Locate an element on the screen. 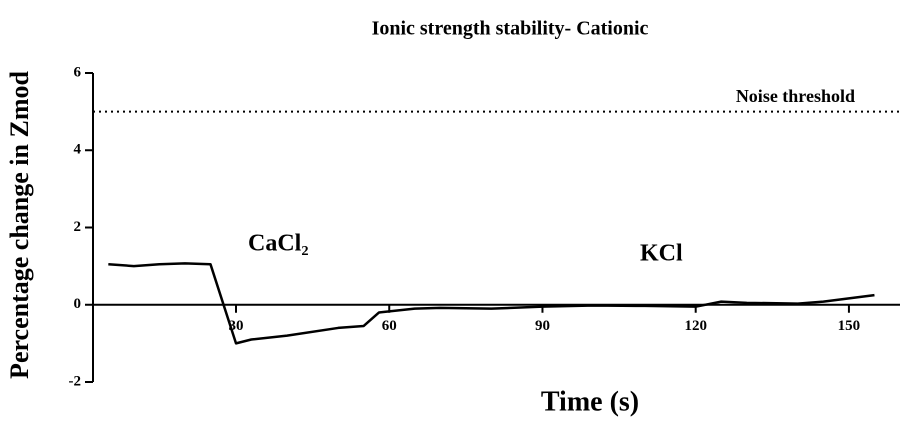 The width and height of the screenshot is (903, 432). chart-title: Ionic strength stability- Cationic is located at coordinates (510, 29).